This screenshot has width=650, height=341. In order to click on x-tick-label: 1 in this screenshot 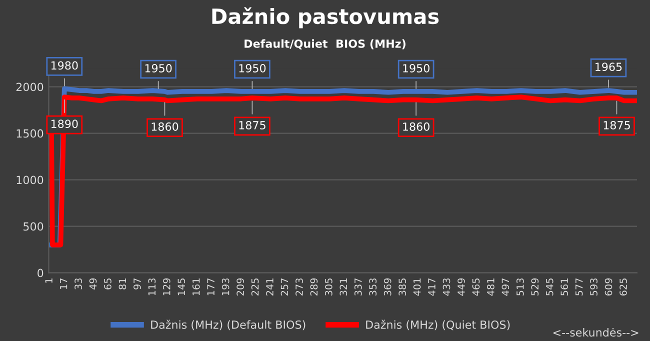, I will do `click(48, 280)`.